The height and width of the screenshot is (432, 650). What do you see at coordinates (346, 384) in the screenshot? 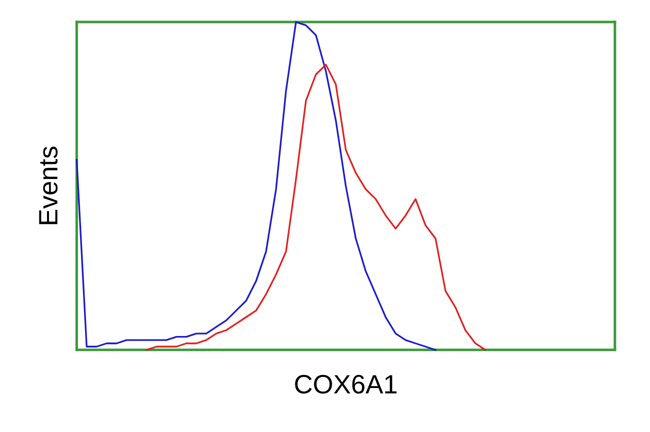
I see `x-axis-title: COX6A1` at bounding box center [346, 384].